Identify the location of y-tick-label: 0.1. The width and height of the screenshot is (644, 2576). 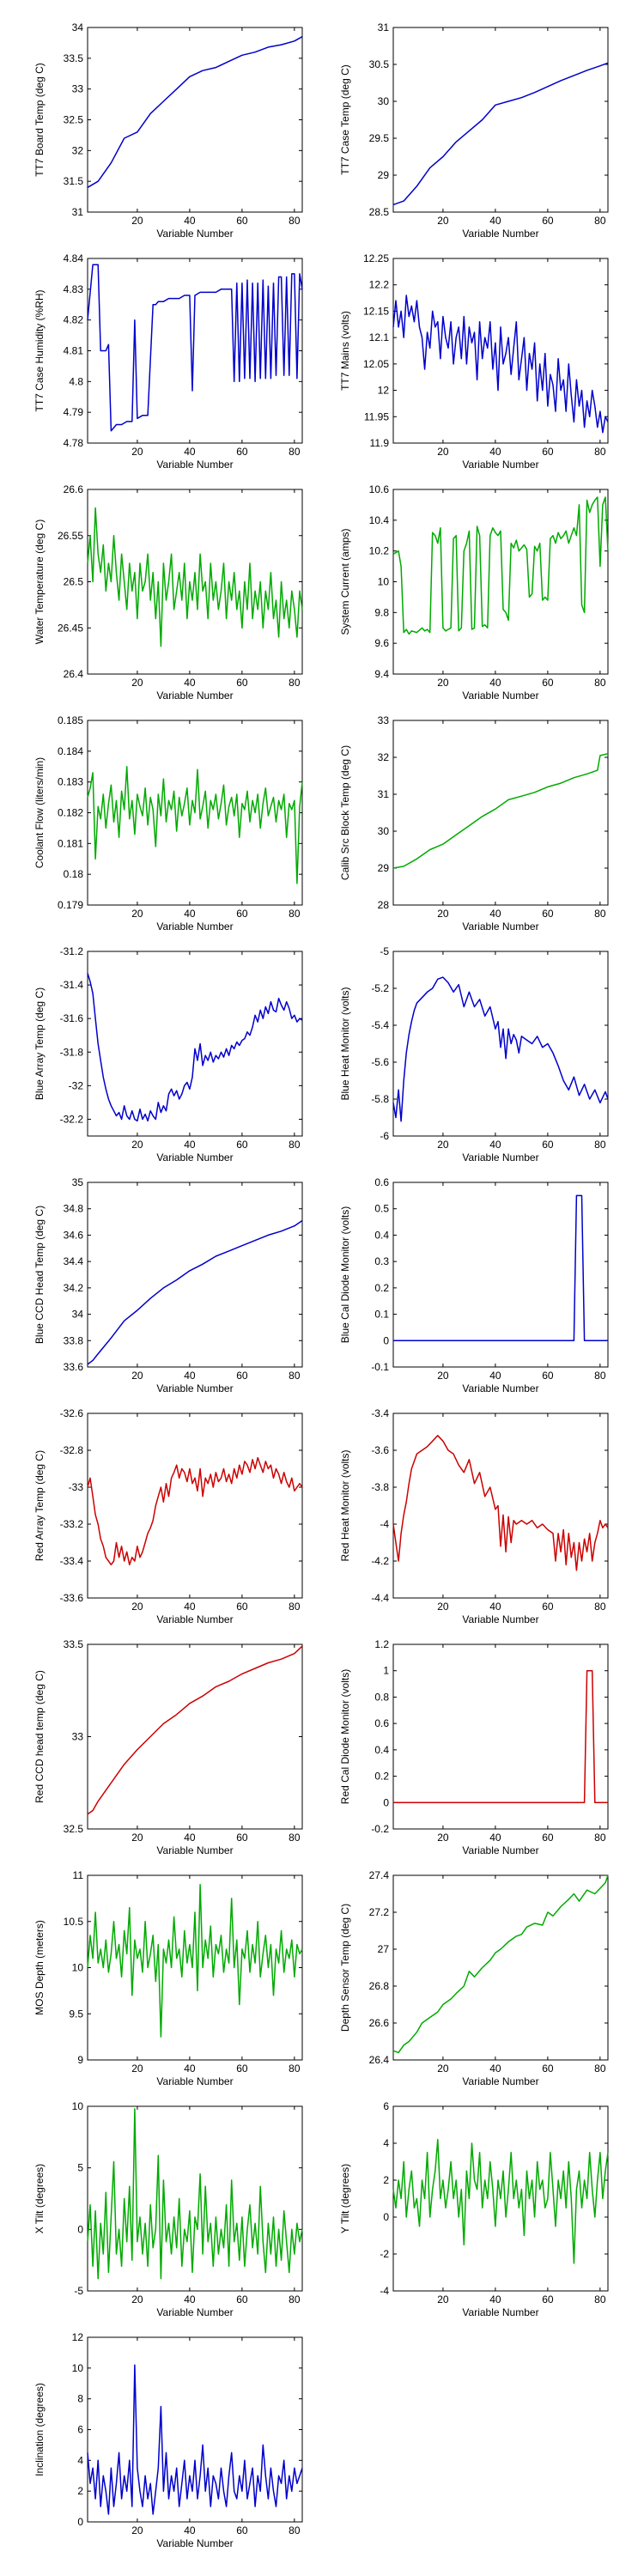
(381, 1315).